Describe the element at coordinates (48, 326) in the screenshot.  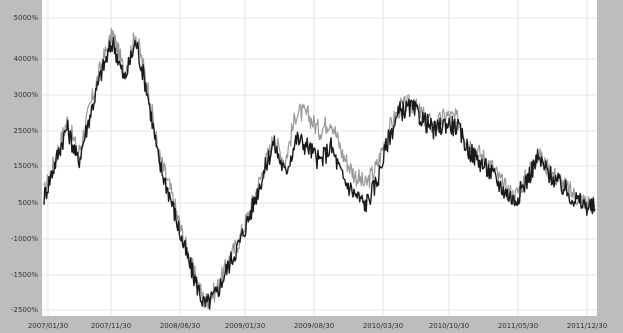
I see `x-tick-label: 2007/01/30` at that location.